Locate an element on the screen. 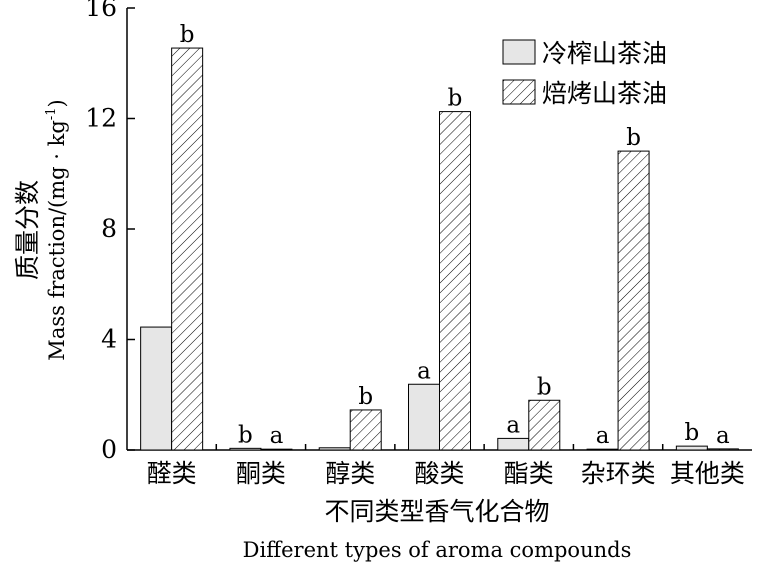 This screenshot has width=759, height=567. y-axis-title-en-exp: -1 is located at coordinates (51, 114).